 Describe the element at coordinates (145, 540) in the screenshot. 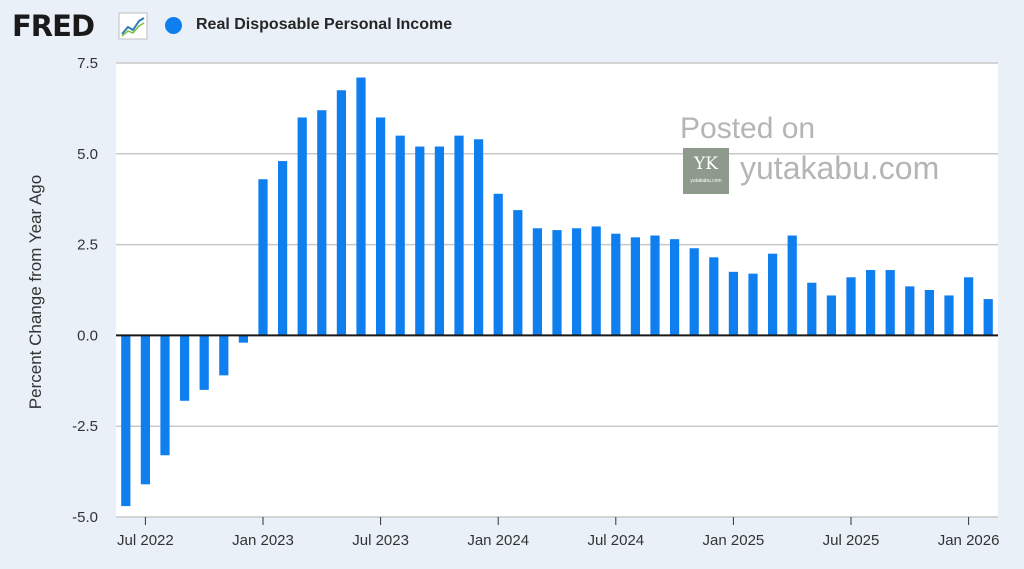

I see `x-tick-label: Jul 2022` at that location.